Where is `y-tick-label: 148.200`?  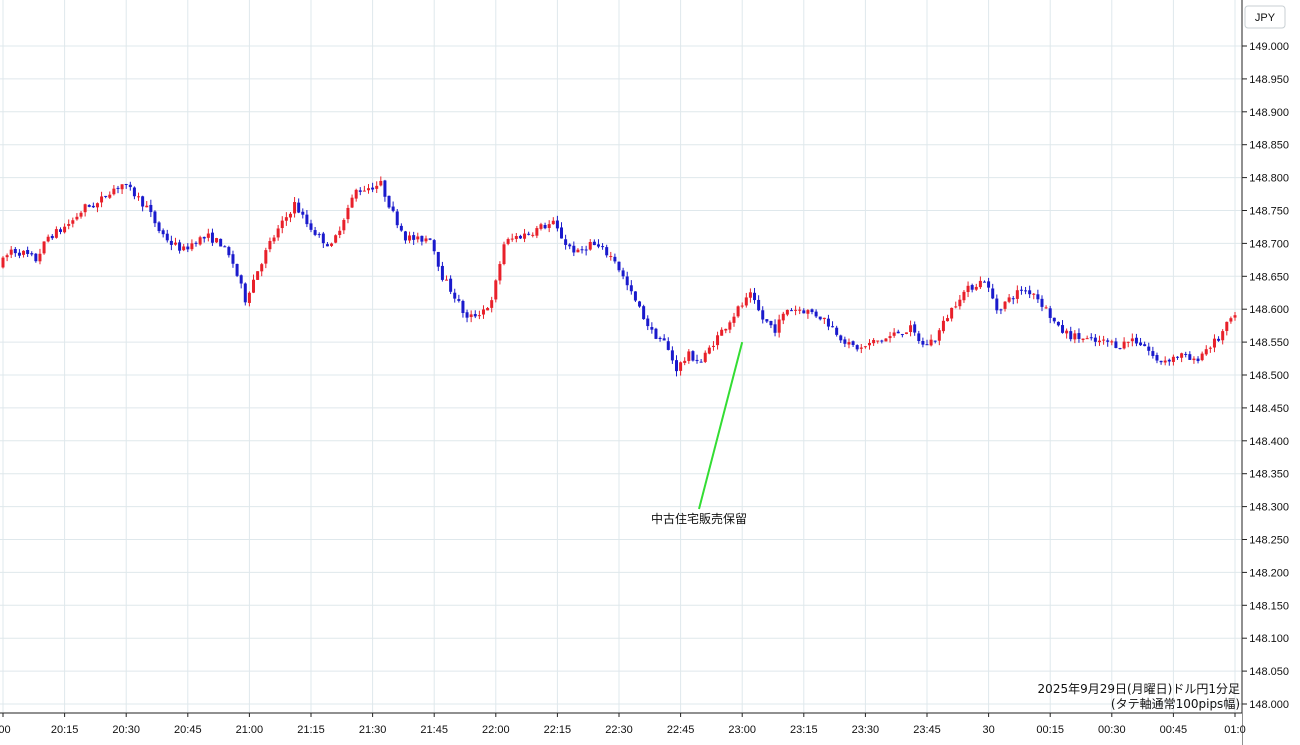 y-tick-label: 148.200 is located at coordinates (1269, 573).